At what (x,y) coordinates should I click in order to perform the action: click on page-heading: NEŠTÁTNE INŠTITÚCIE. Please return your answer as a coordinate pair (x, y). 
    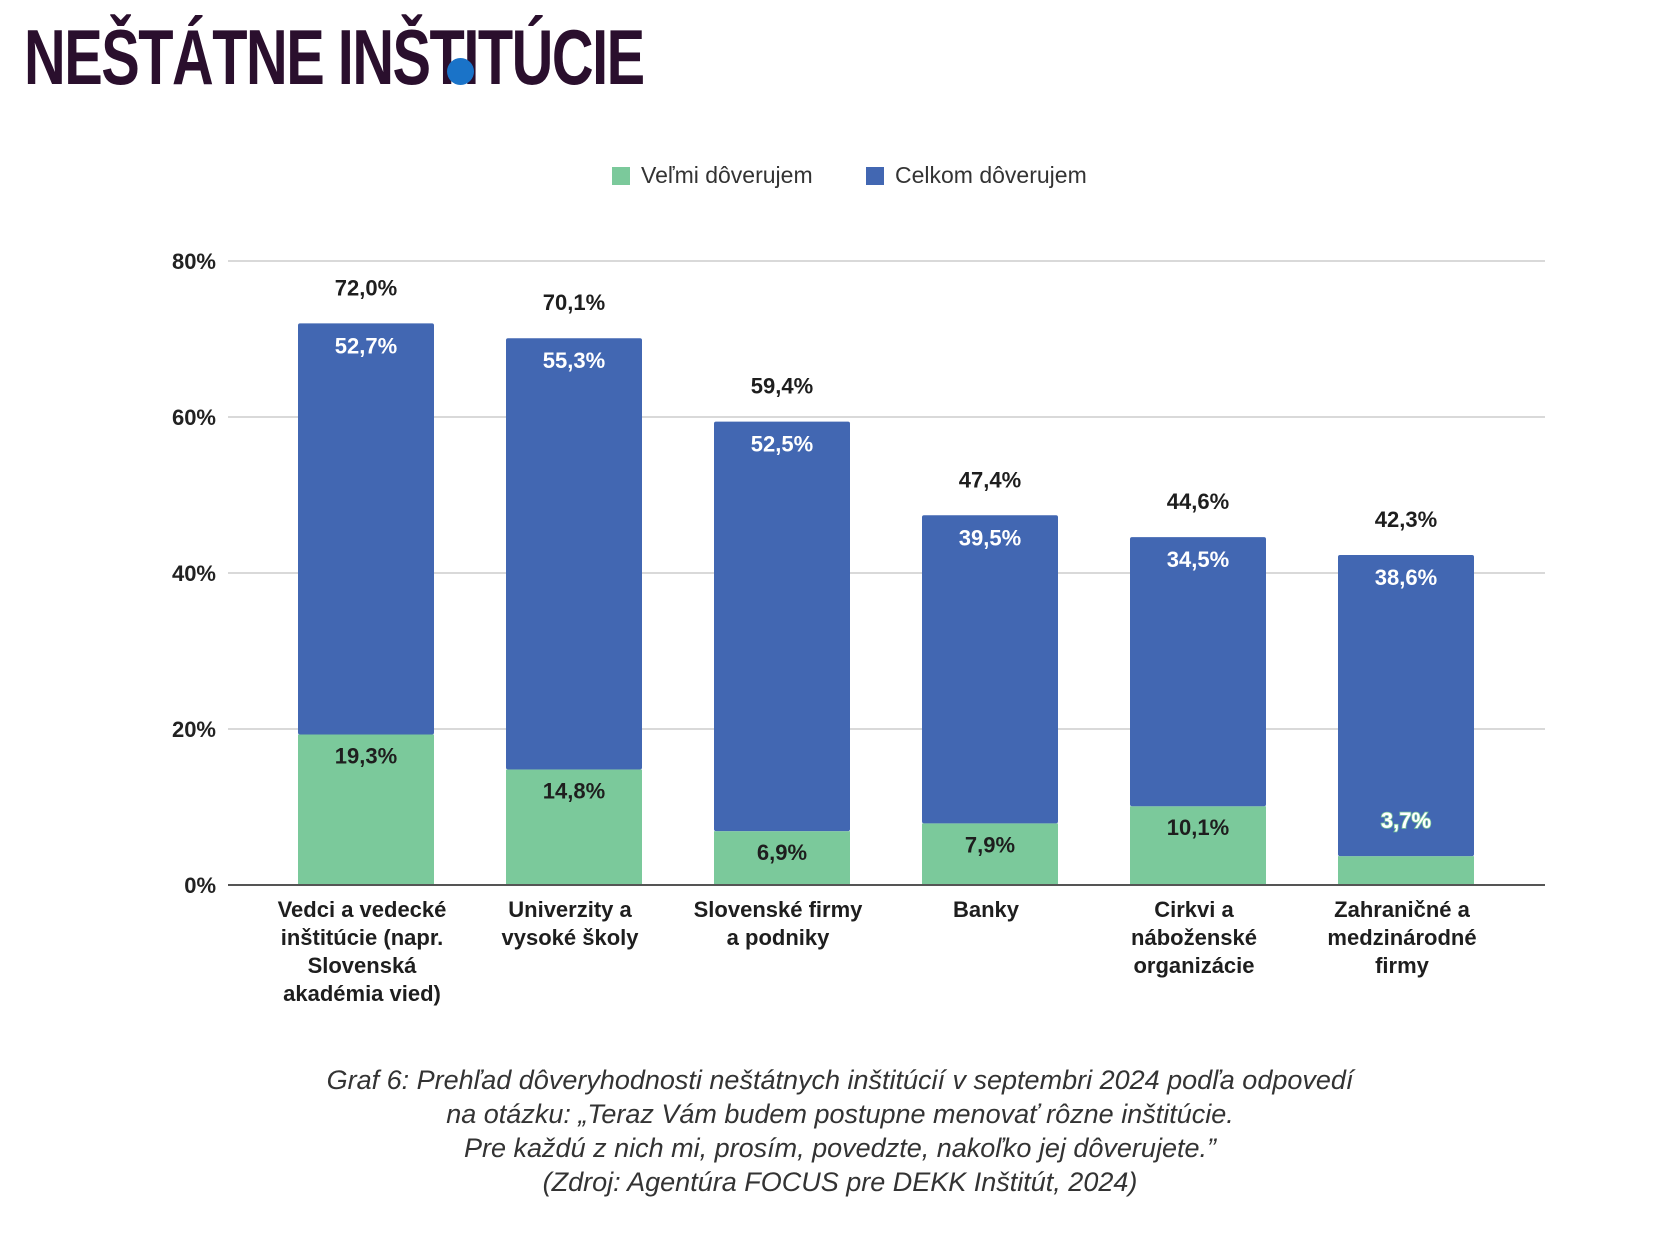
    Looking at the image, I should click on (442, 51).